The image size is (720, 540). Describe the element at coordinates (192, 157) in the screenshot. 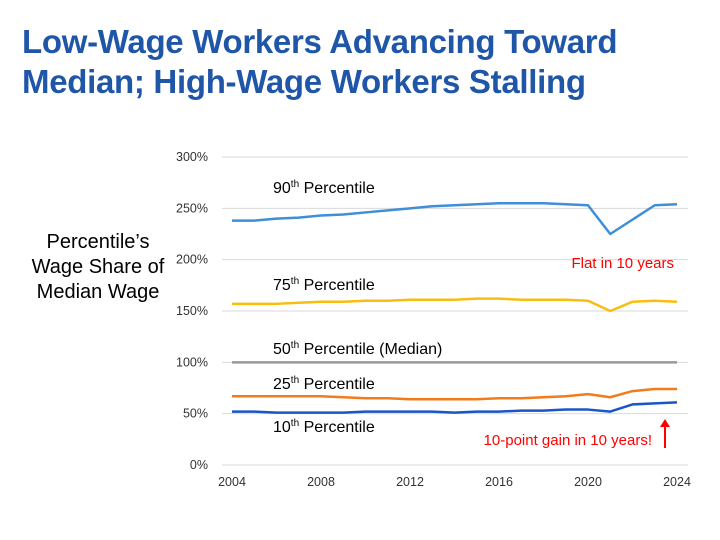

I see `y-tick-label: 300%` at that location.